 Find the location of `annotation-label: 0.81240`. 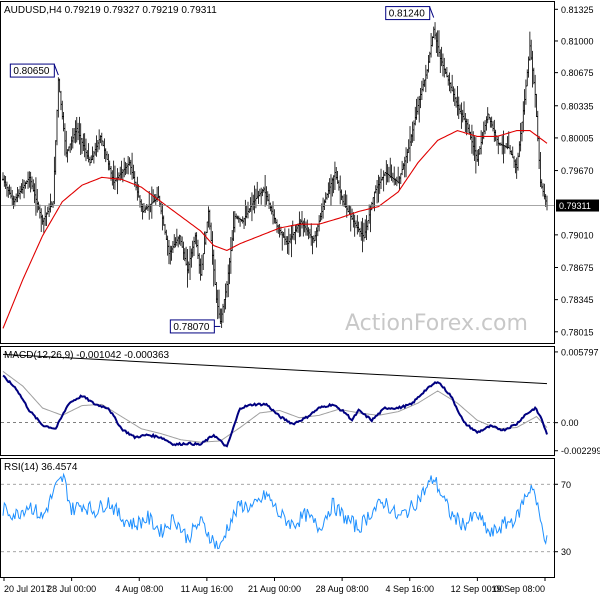

annotation-label: 0.81240 is located at coordinates (407, 14).